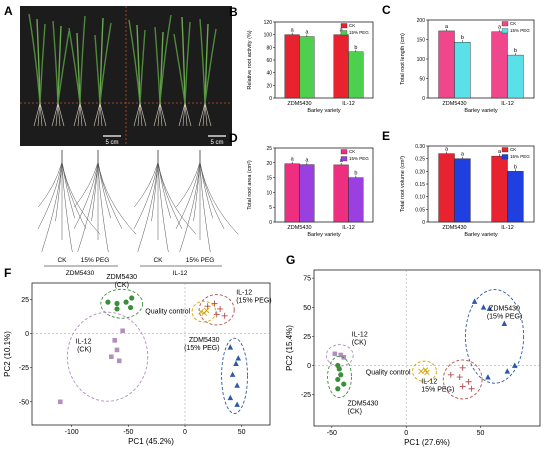 The height and width of the screenshot is (454, 550). I want to click on y-tick-label: 60, so click(269, 61).